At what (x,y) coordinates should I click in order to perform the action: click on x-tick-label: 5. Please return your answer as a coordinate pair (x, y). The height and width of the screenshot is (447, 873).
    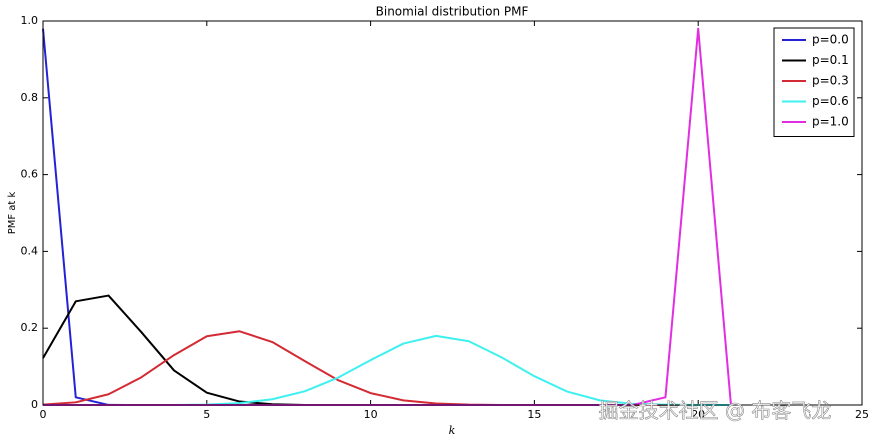
    Looking at the image, I should click on (206, 414).